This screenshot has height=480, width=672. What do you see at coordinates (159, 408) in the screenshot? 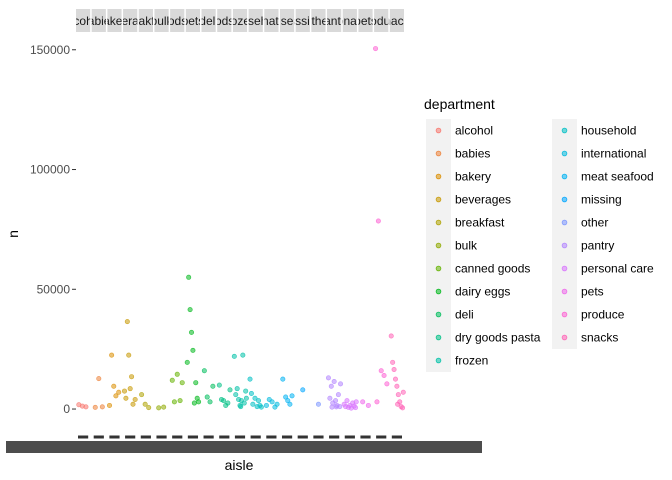
I see `data-point-bulk` at bounding box center [159, 408].